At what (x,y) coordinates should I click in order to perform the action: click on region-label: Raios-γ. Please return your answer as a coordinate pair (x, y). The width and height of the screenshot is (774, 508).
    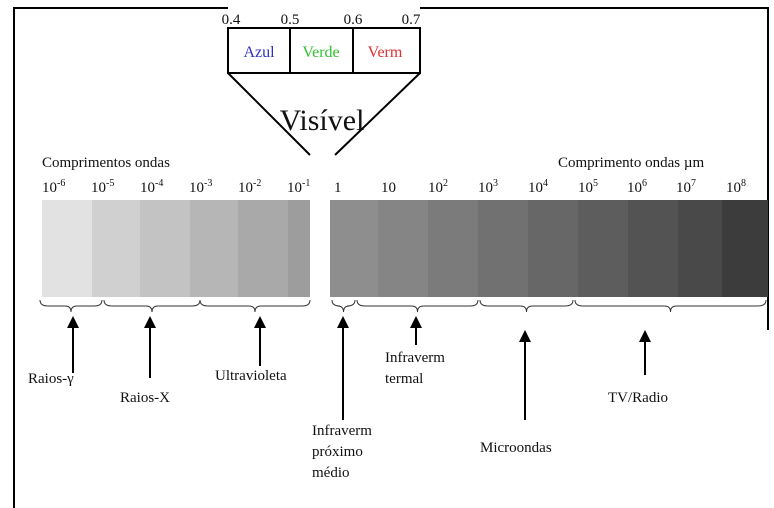
    Looking at the image, I should click on (51, 379).